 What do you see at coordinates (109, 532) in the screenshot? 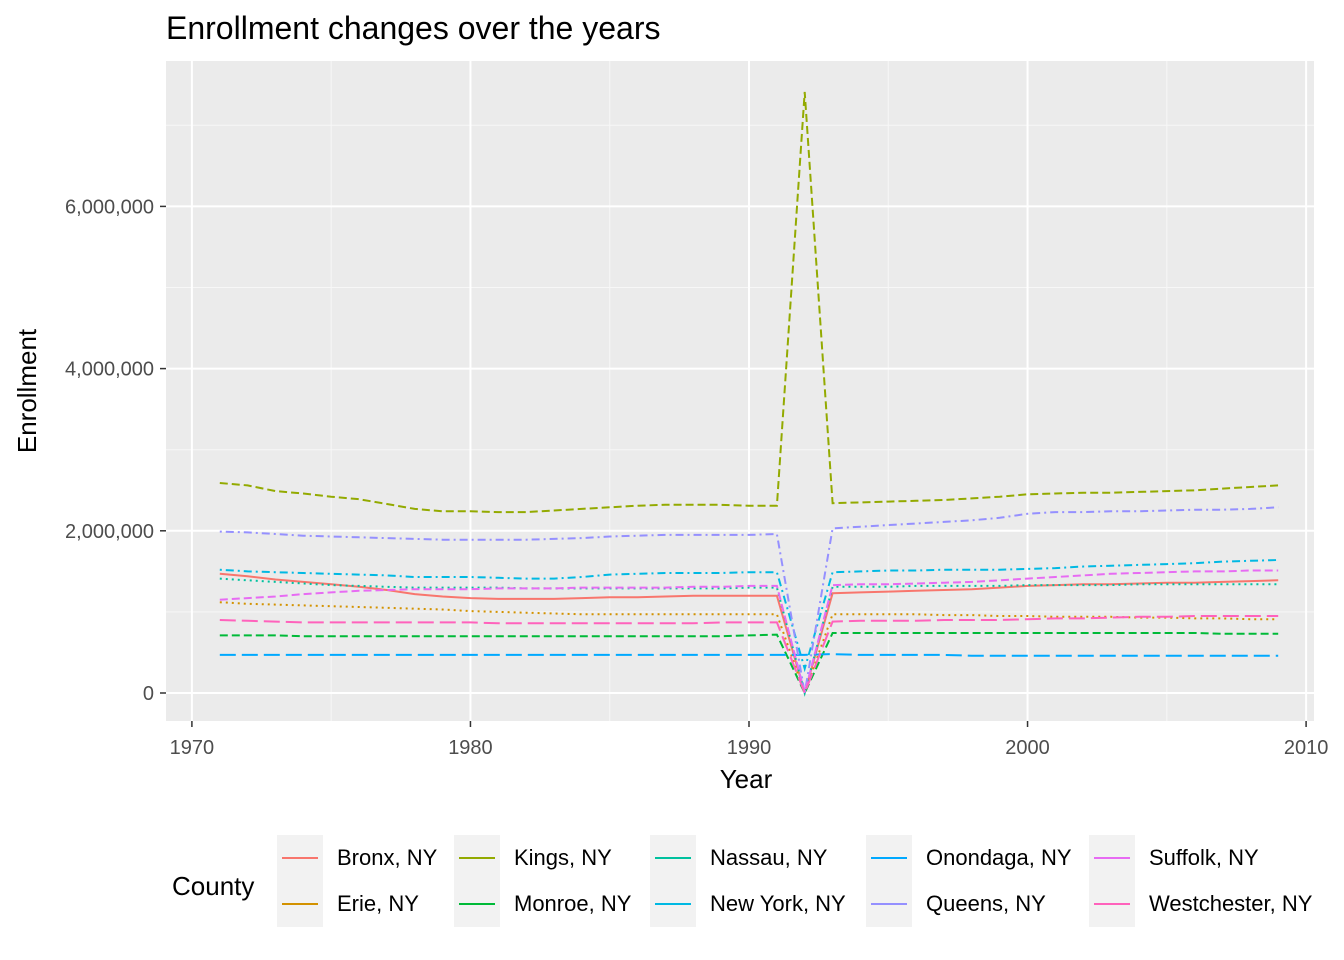
I see `y-tick-label: 2,000,000` at bounding box center [109, 532].